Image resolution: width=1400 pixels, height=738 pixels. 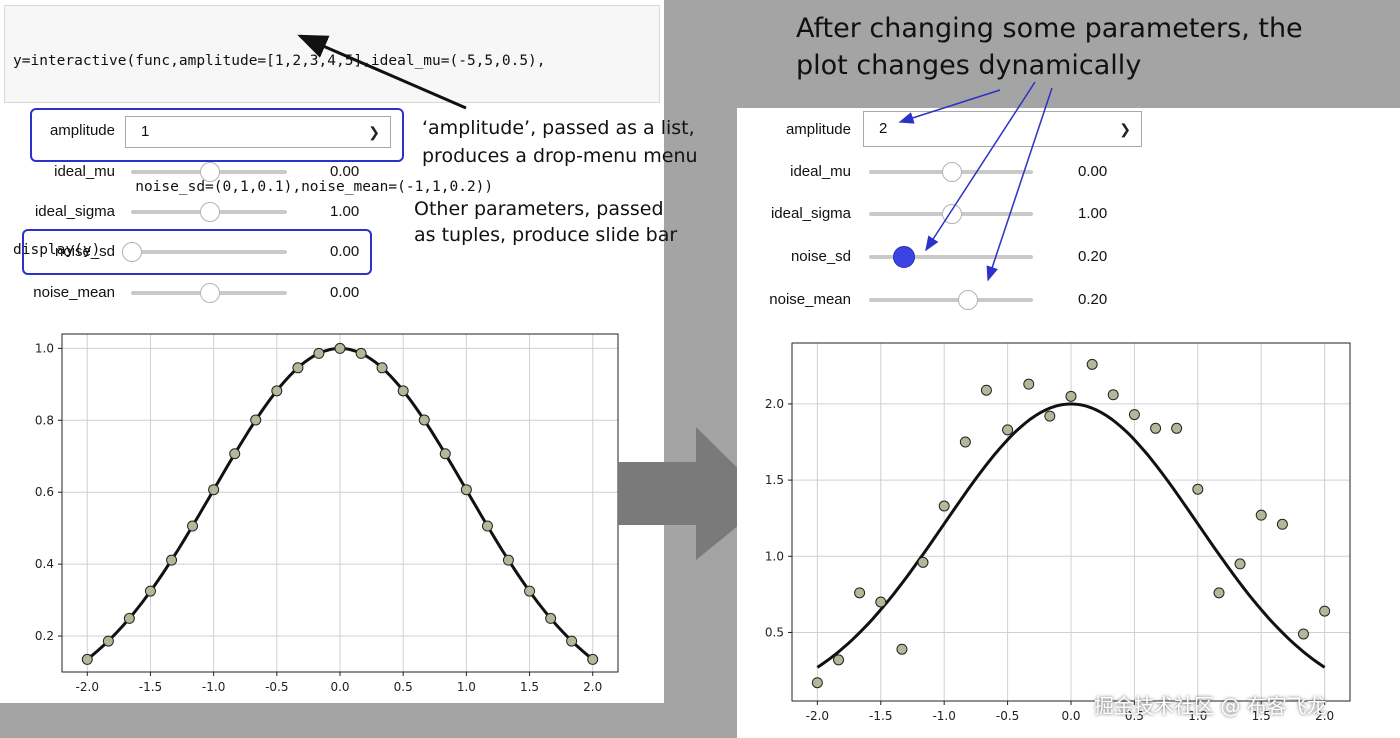 I want to click on ideal-mu-widget: ideal_mu 0.00, so click(x=947, y=172).